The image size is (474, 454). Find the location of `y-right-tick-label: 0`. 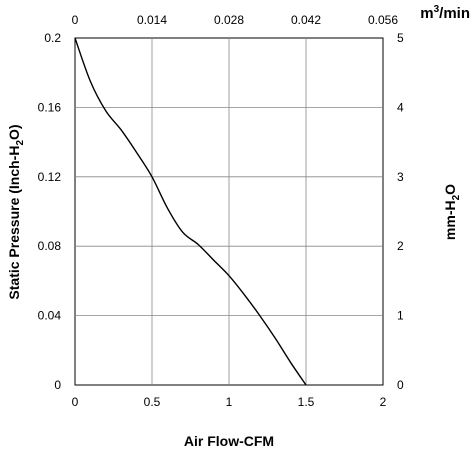

y-right-tick-label: 0 is located at coordinates (400, 385).